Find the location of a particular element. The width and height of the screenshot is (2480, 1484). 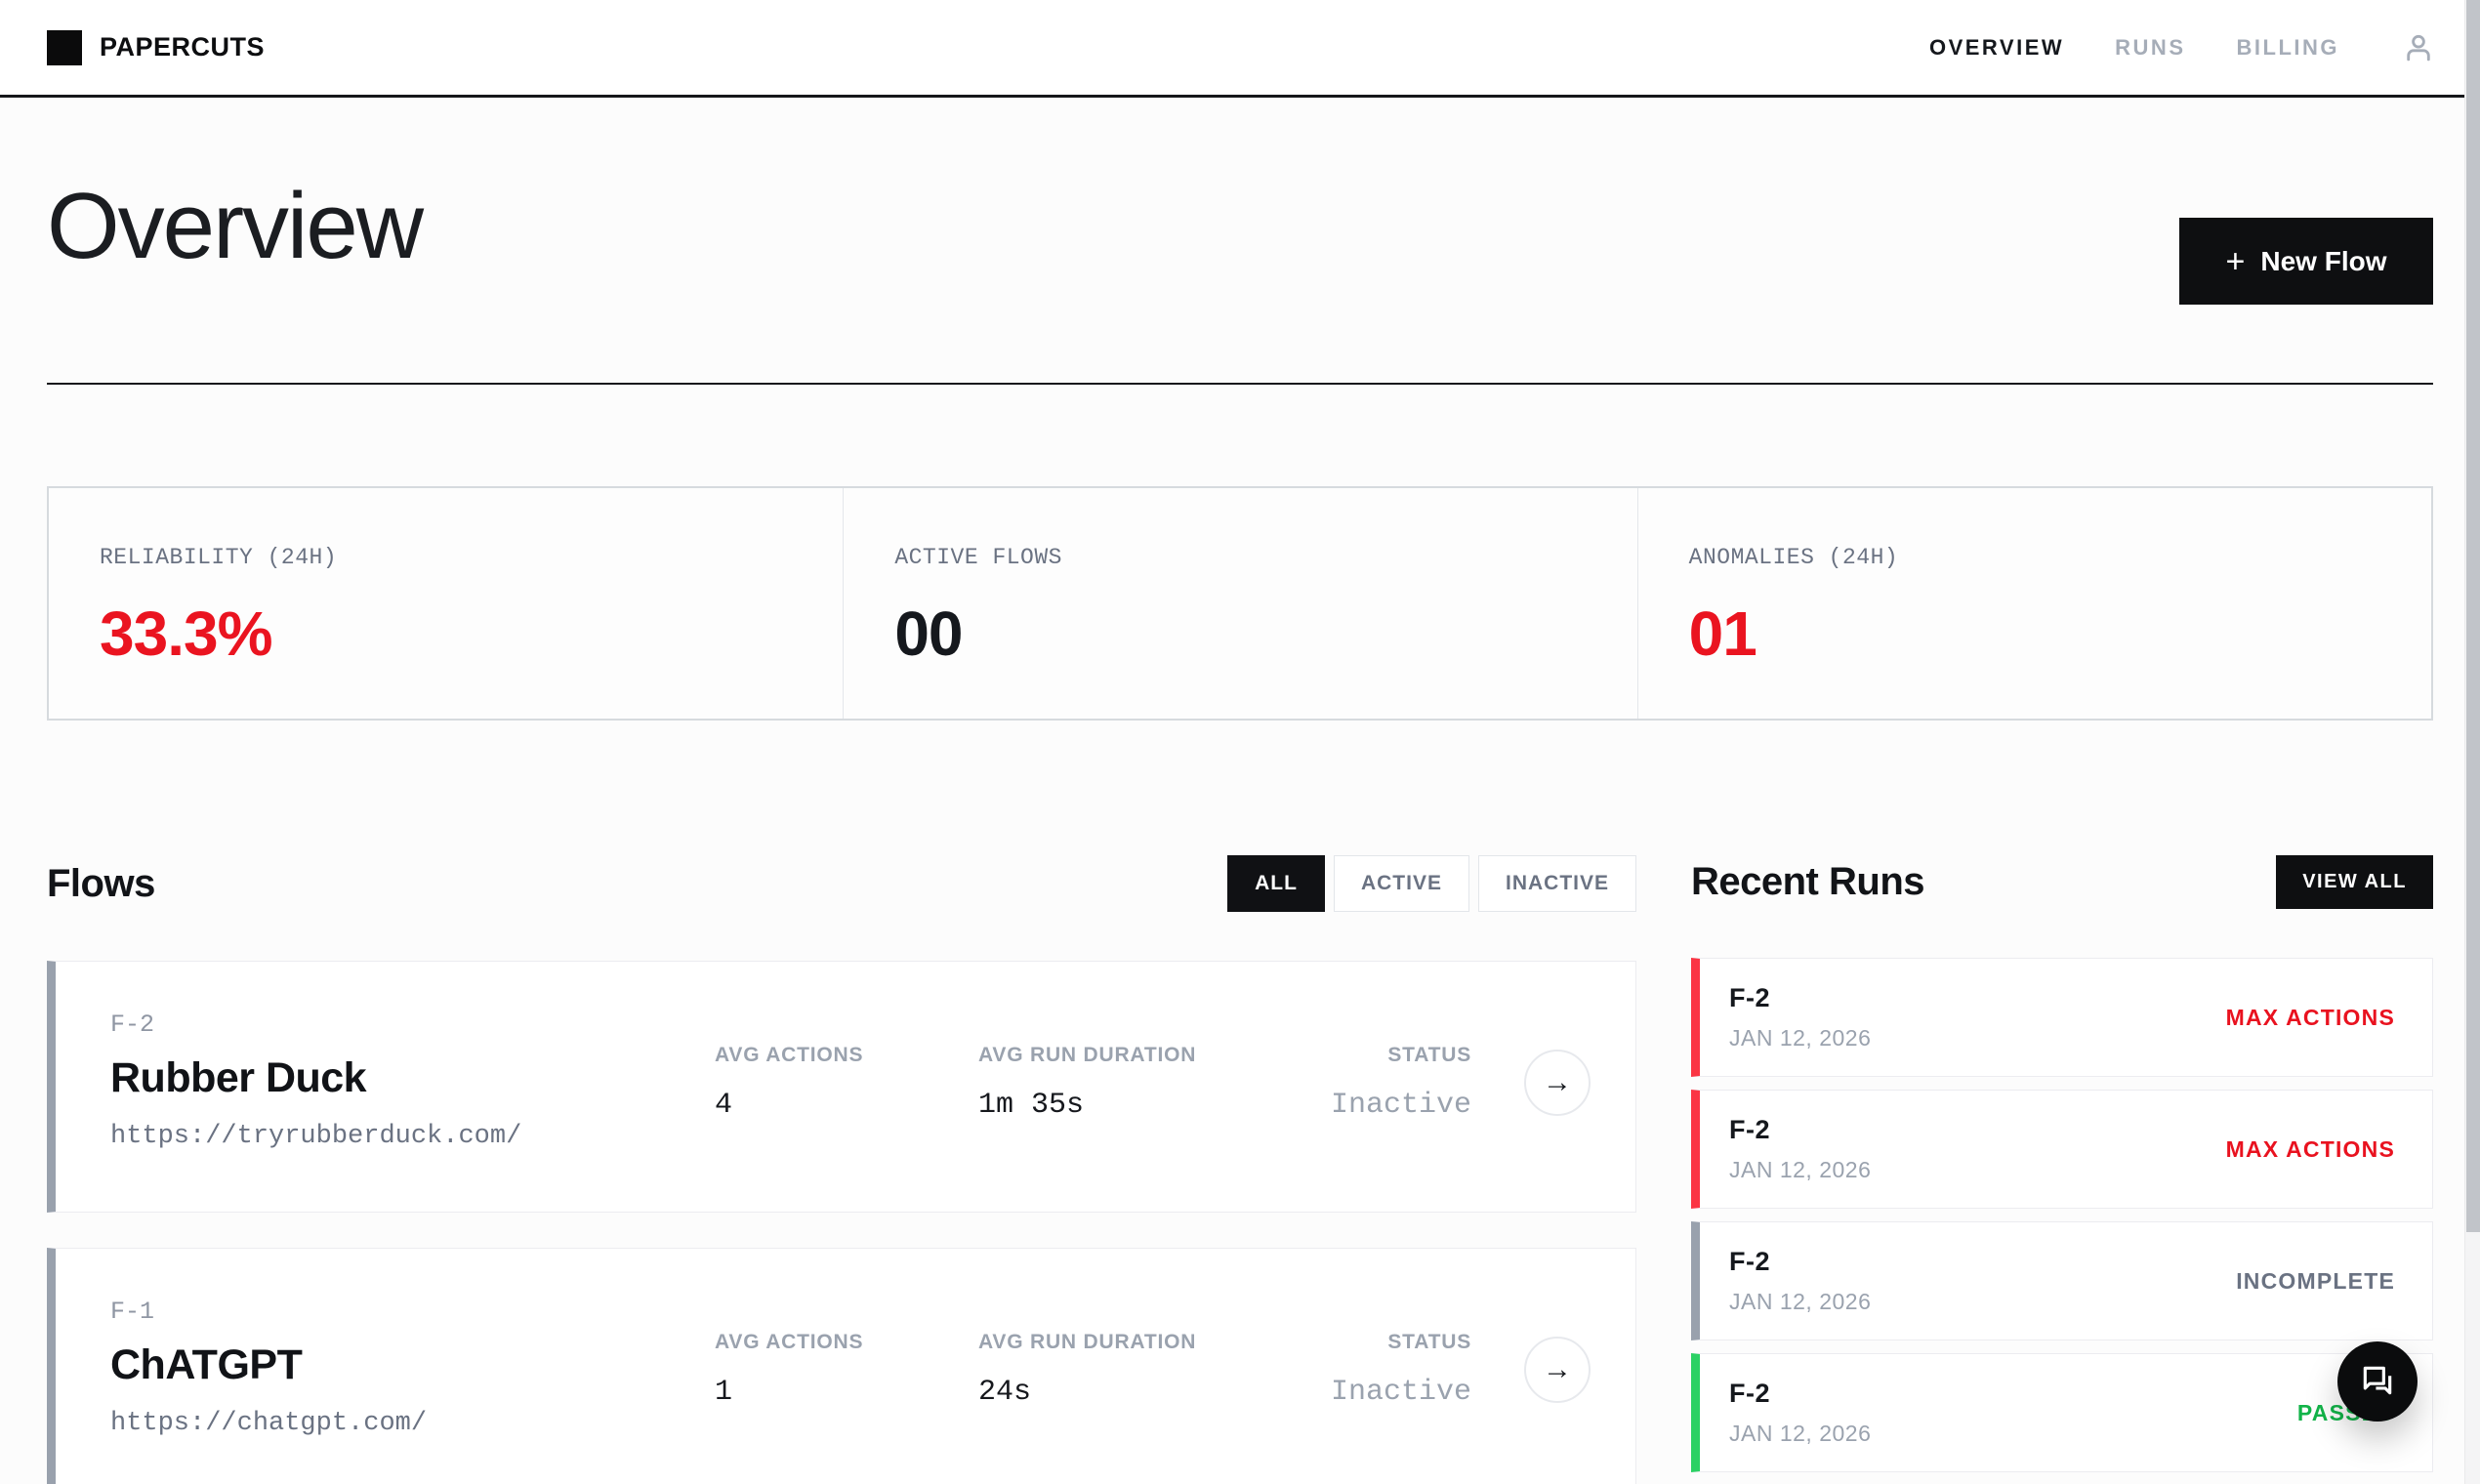

plus-icon: + is located at coordinates (2235, 261).